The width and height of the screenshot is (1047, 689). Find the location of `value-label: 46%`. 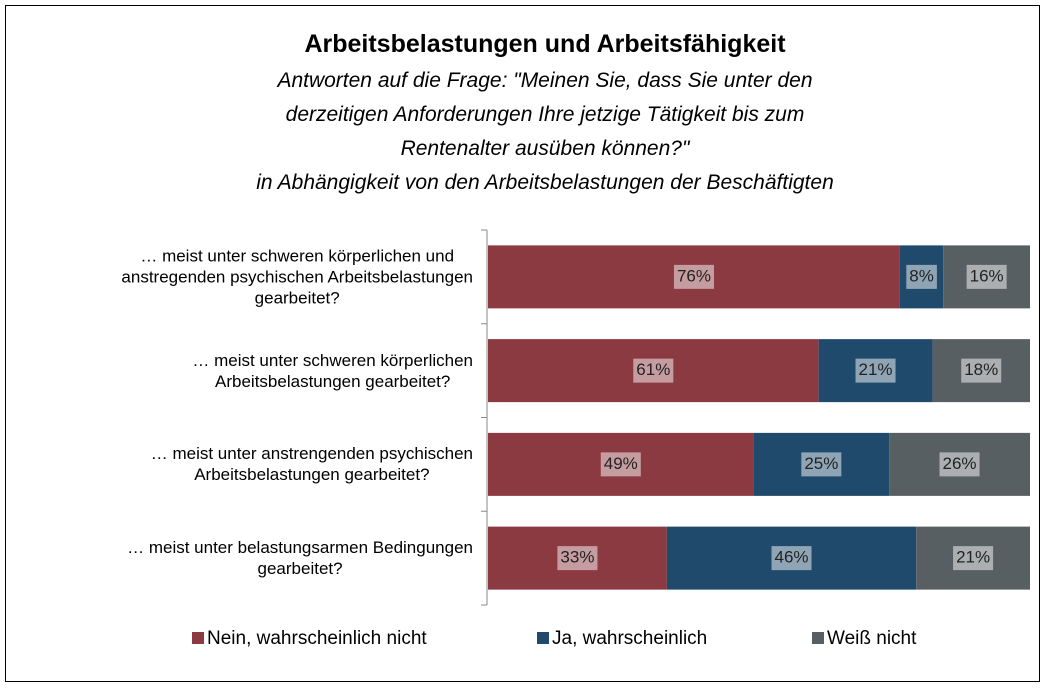

value-label: 46% is located at coordinates (792, 557).